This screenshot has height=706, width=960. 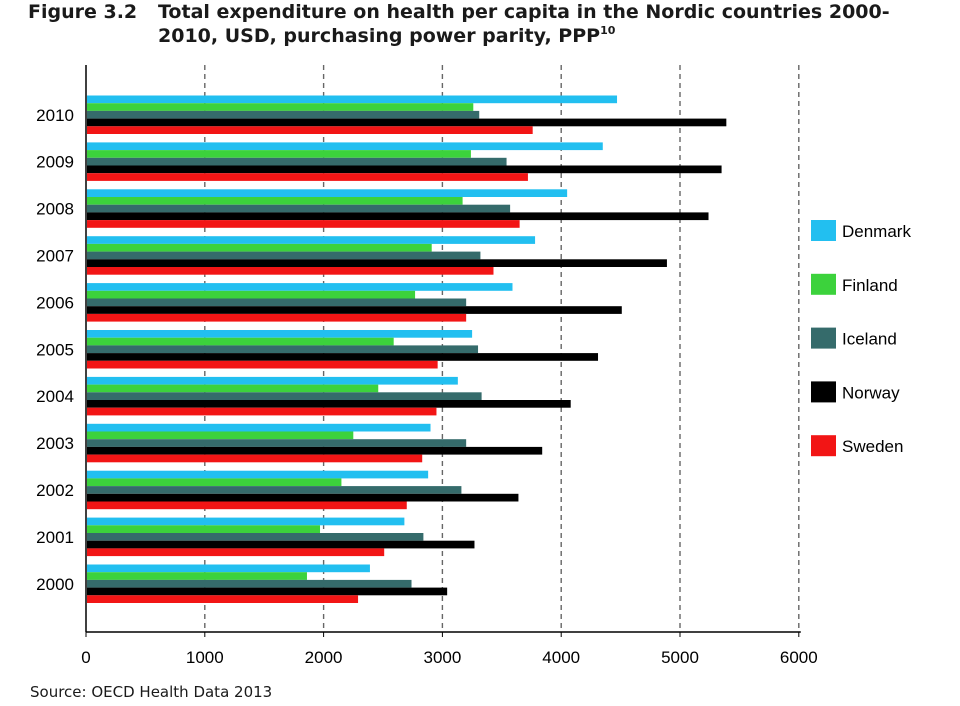 What do you see at coordinates (205, 657) in the screenshot?
I see `x-tick-label: 1000` at bounding box center [205, 657].